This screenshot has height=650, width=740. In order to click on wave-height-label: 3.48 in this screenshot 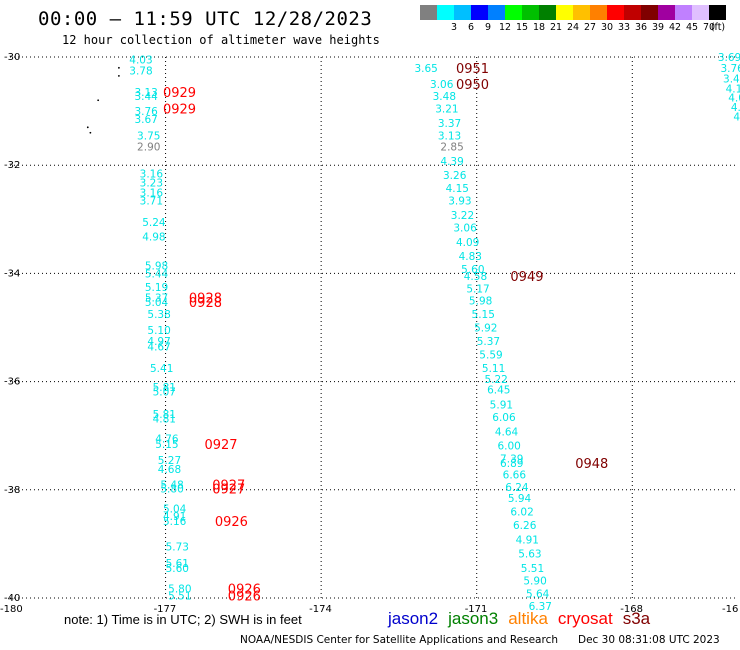, I will do `click(444, 97)`.